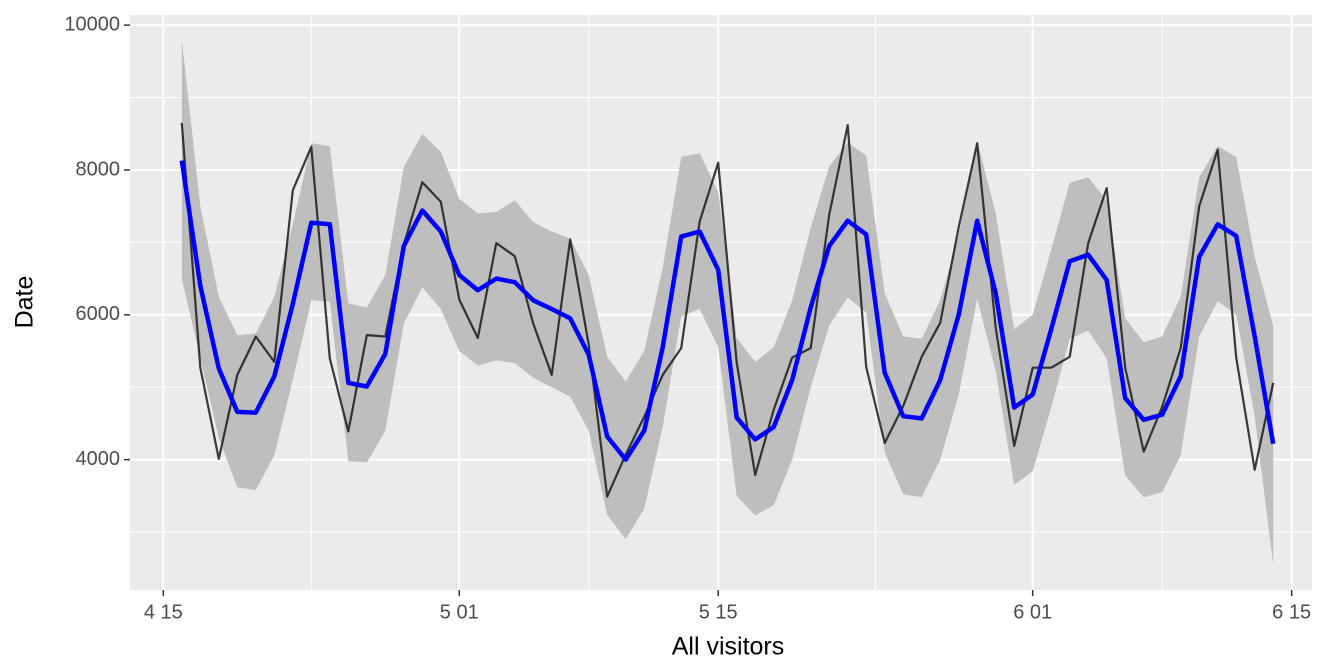 The height and width of the screenshot is (672, 1344). I want to click on y-tick-label: 6000, so click(98, 314).